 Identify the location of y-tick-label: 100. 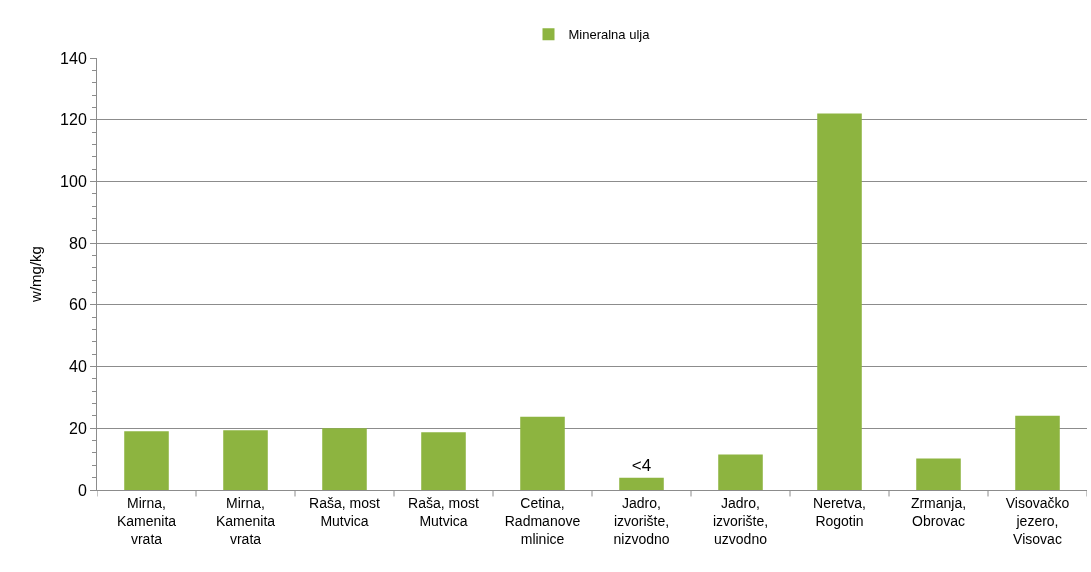
(73, 182).